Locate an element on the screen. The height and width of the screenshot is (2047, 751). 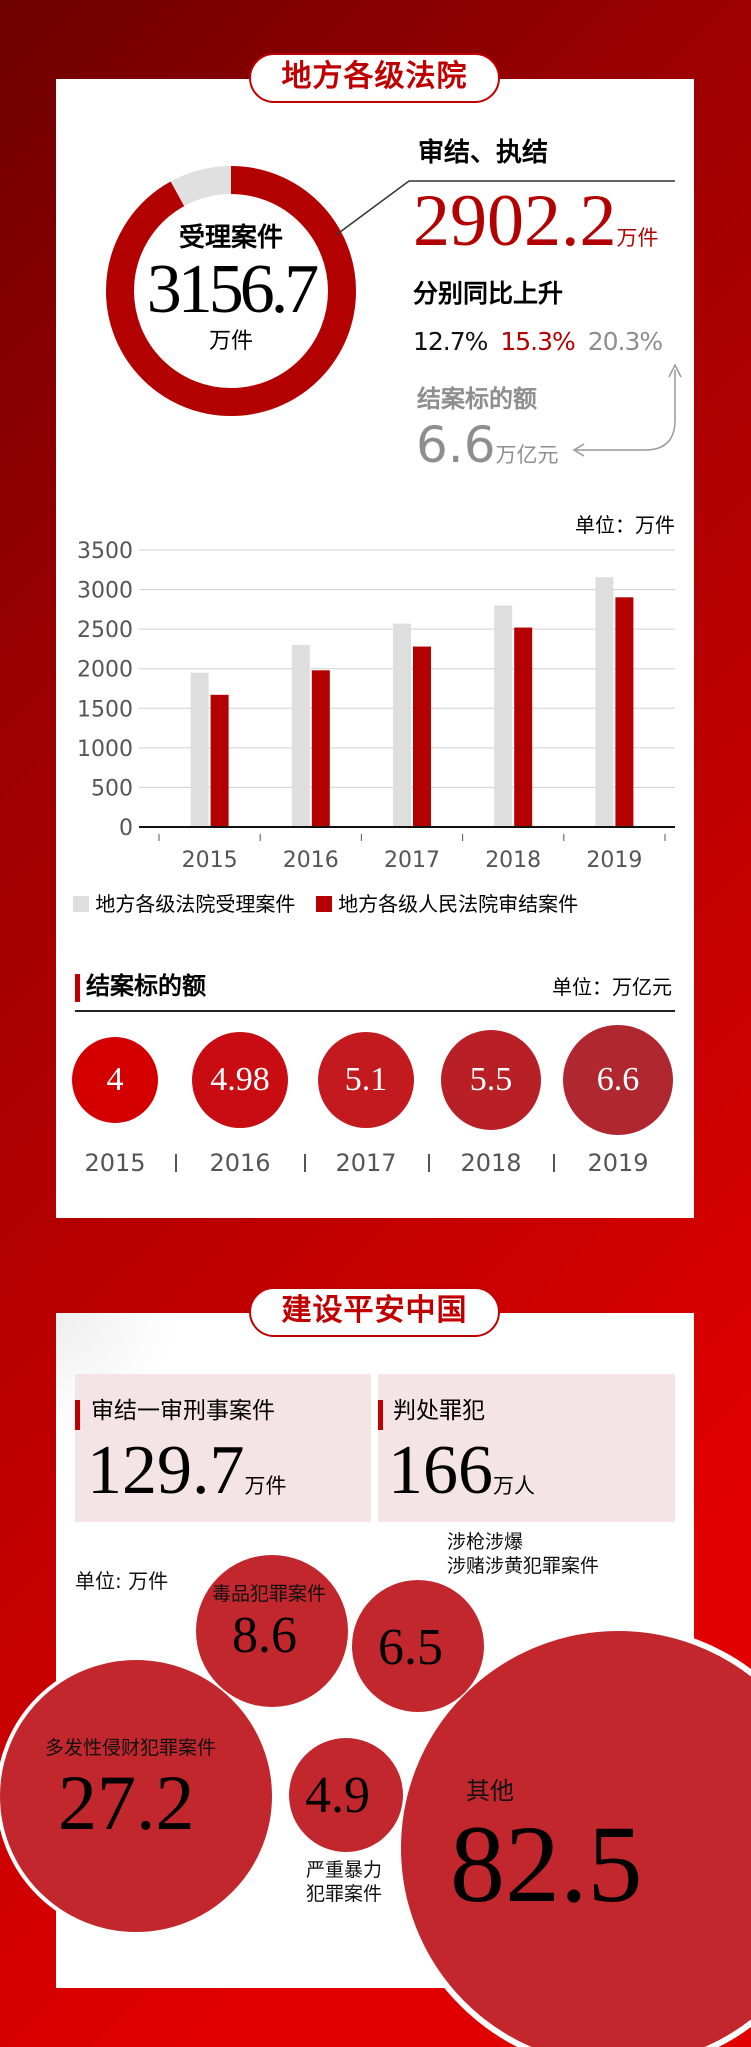
x-tick-label: 2018 is located at coordinates (513, 860).